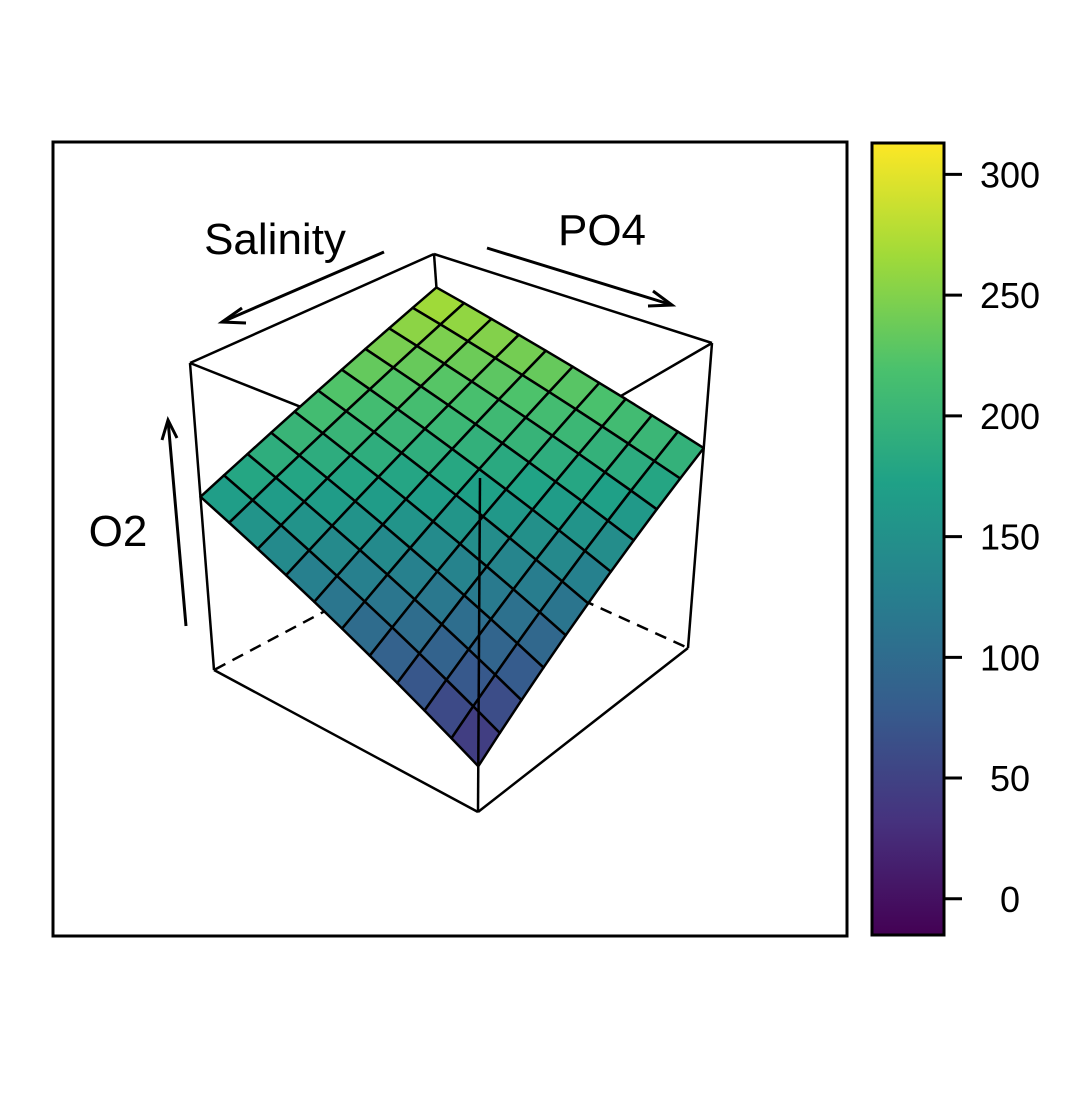  I want to click on colorbar, so click(908, 539).